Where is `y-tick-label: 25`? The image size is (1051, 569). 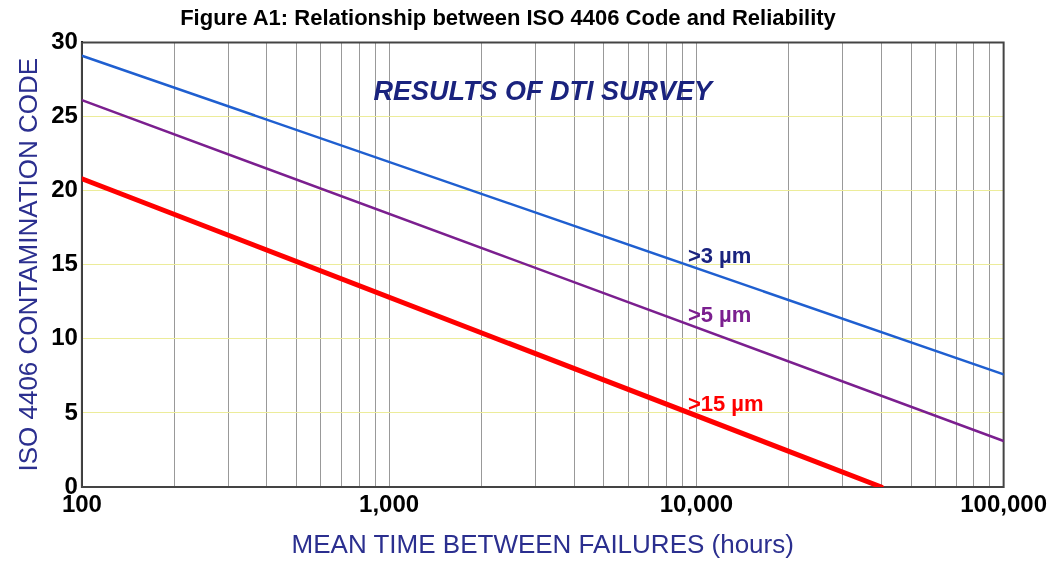 y-tick-label: 25 is located at coordinates (64, 115).